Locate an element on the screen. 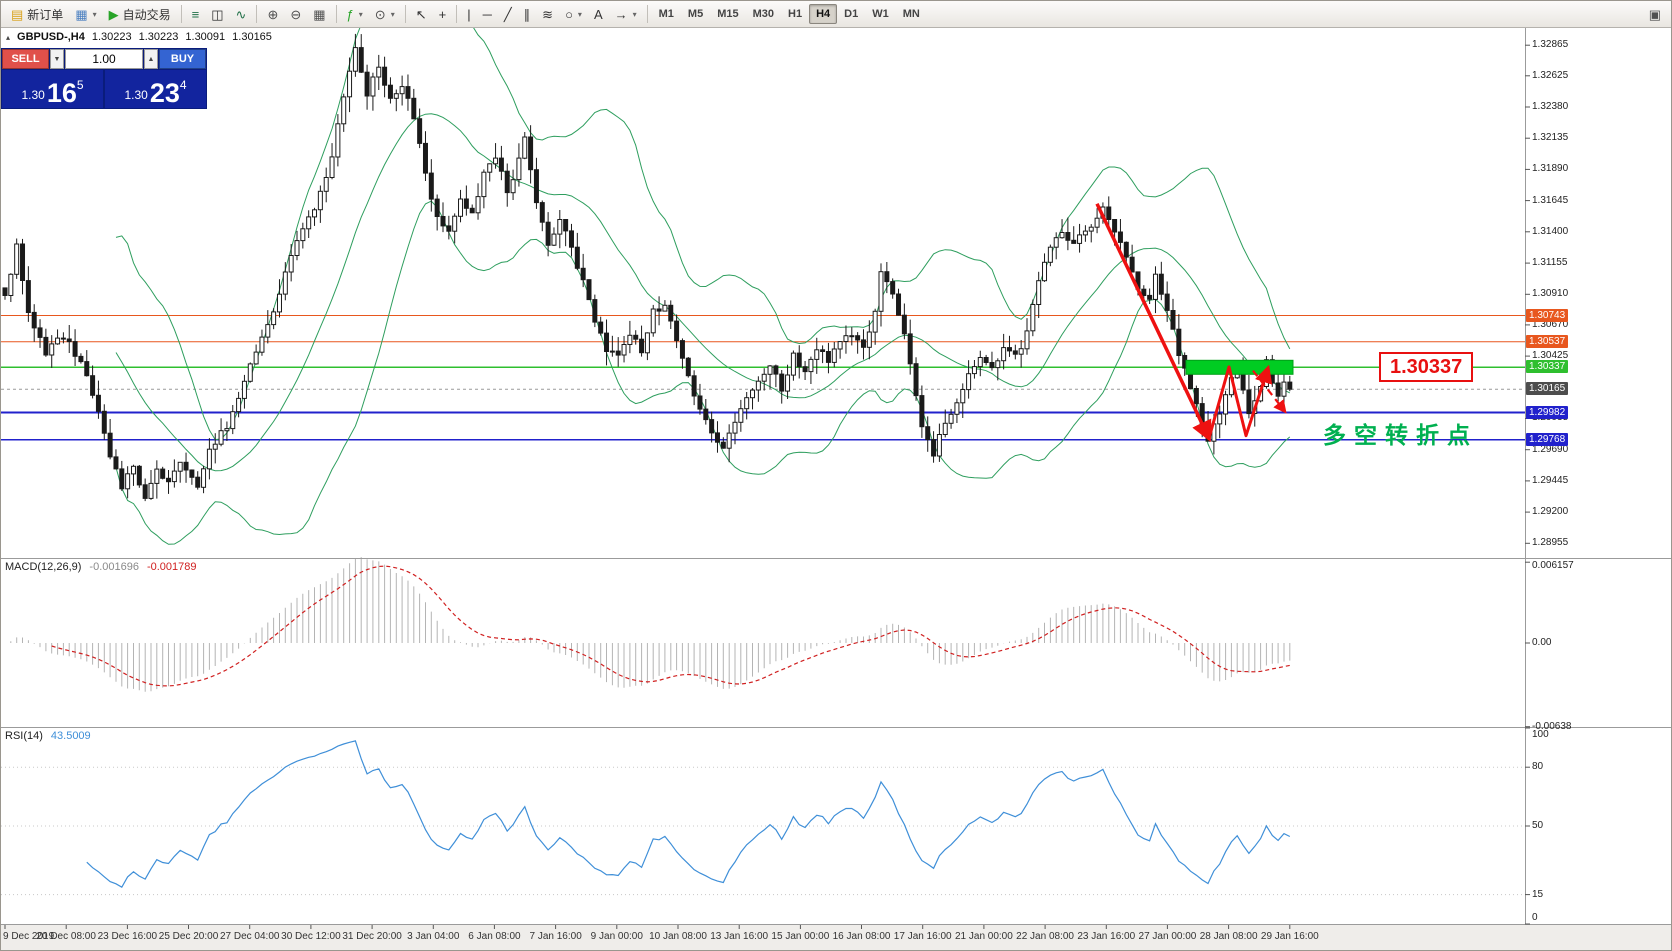 The width and height of the screenshot is (1672, 951). cursor-button: ↖ is located at coordinates (421, 14).